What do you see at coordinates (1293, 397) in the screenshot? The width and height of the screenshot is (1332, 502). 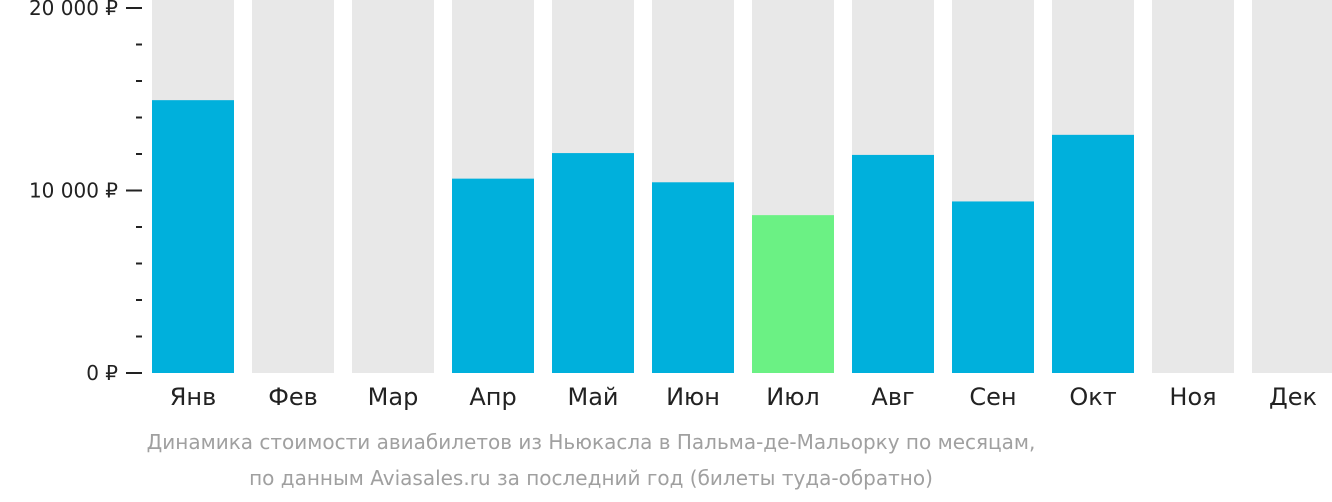 I see `x-tick-label: Дек` at bounding box center [1293, 397].